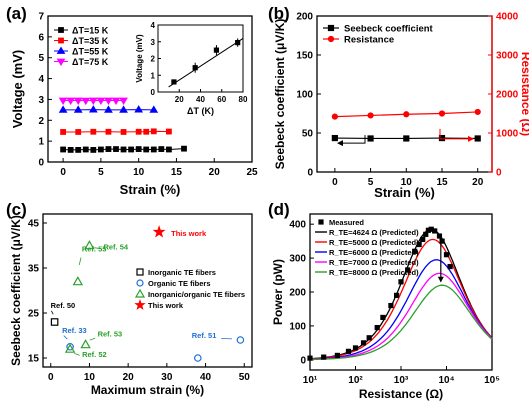 This screenshot has width=529, height=403. What do you see at coordinates (353, 139) in the screenshot?
I see `left-axis-arrow` at bounding box center [353, 139].